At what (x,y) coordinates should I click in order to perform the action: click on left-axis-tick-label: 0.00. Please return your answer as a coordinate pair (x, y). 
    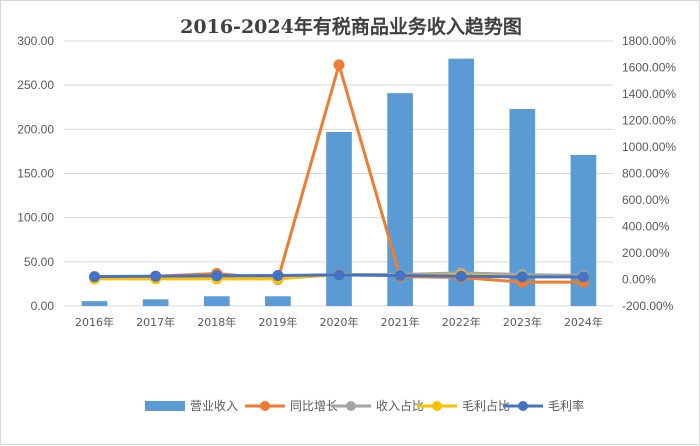
    Looking at the image, I should click on (43, 306).